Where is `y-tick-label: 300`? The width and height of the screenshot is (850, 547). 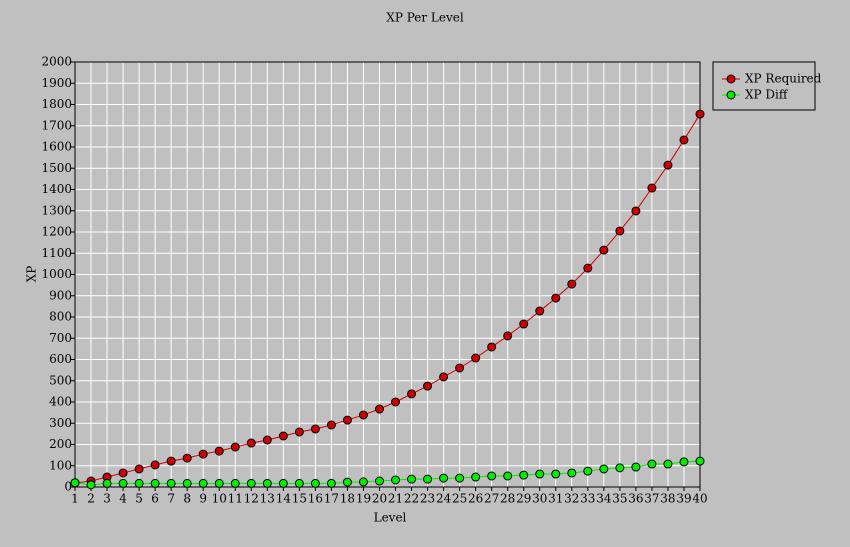
y-tick-label: 300 is located at coordinates (60, 423).